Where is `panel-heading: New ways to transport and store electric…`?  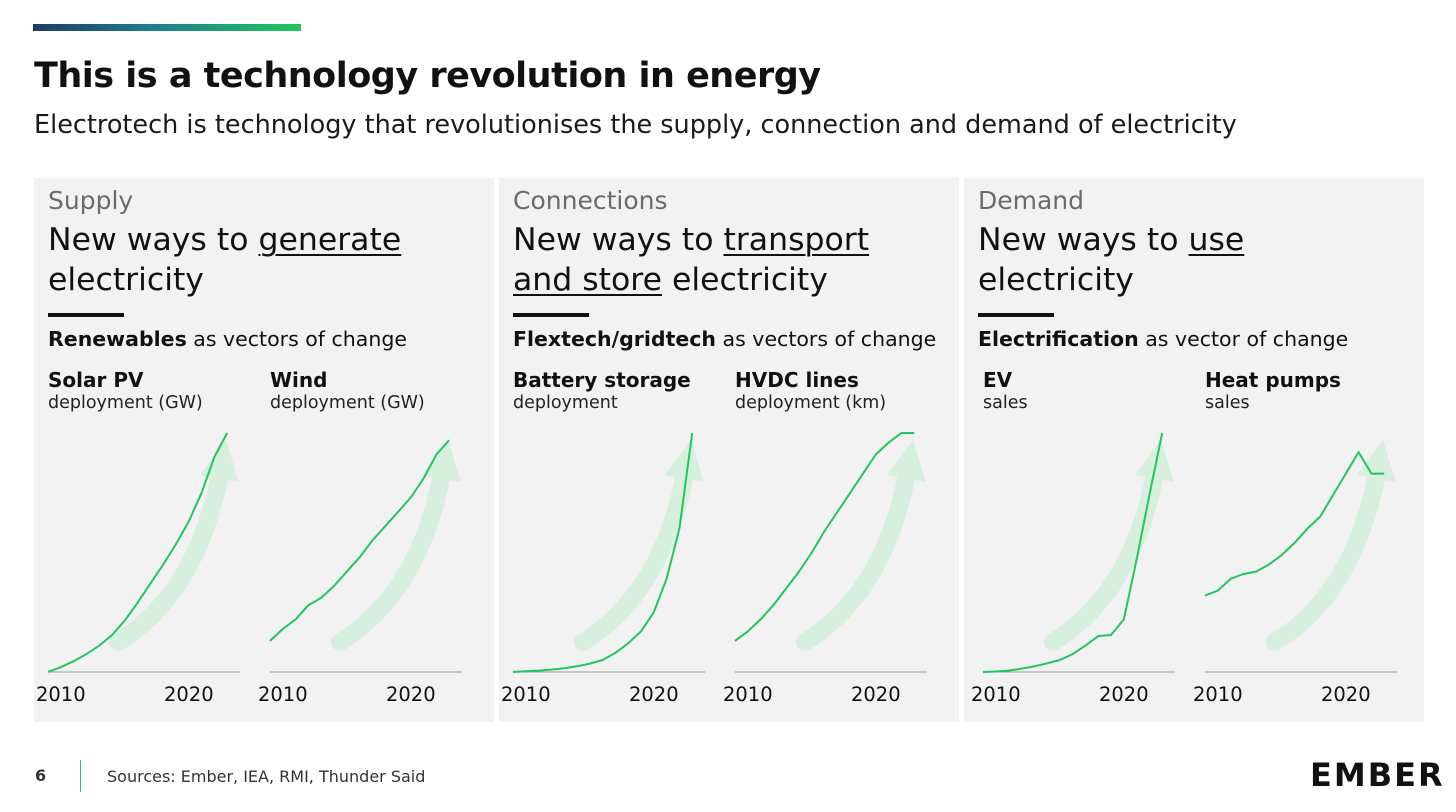 panel-heading: New ways to transport and store electric… is located at coordinates (691, 260).